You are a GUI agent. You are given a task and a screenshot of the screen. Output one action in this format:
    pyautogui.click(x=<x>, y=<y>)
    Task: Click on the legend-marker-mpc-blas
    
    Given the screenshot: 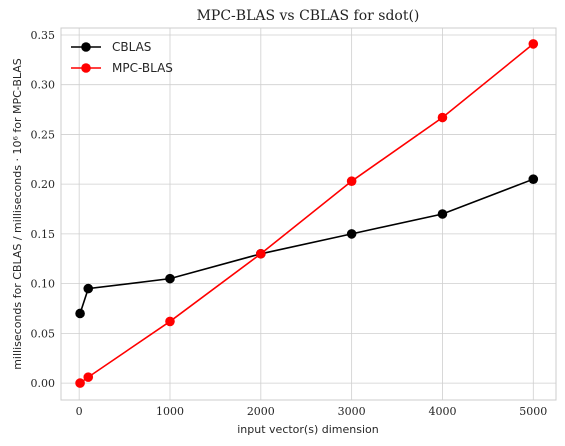 What is the action you would take?
    pyautogui.click(x=86, y=68)
    